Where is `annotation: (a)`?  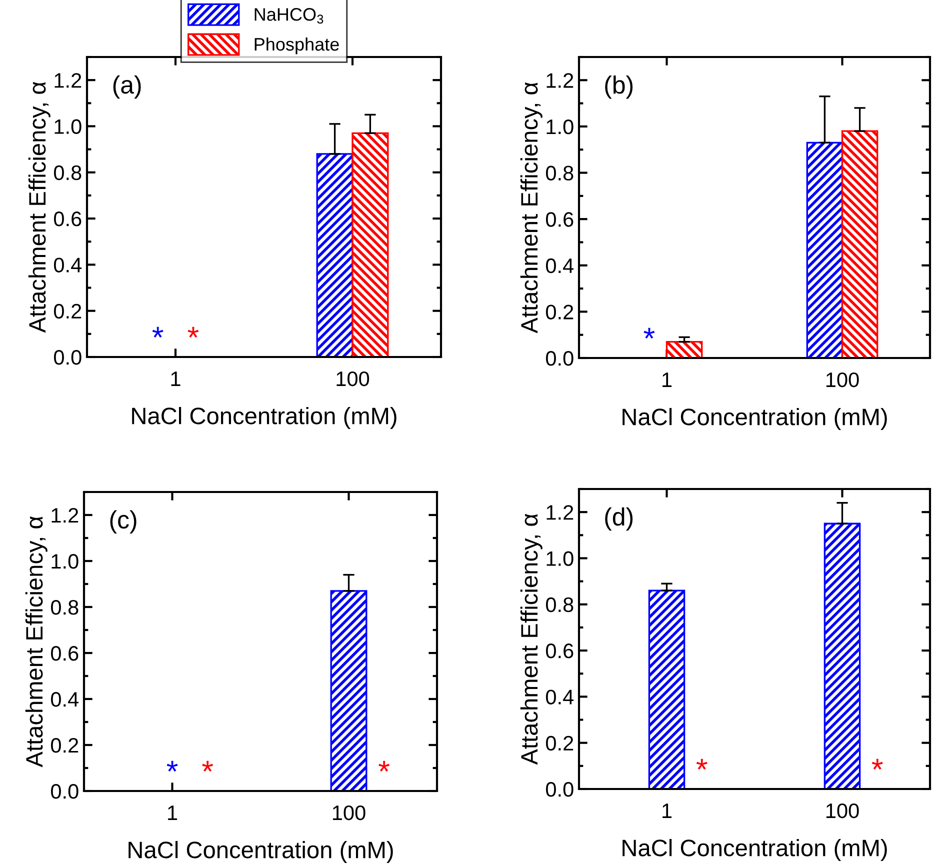
annotation: (a) is located at coordinates (127, 87).